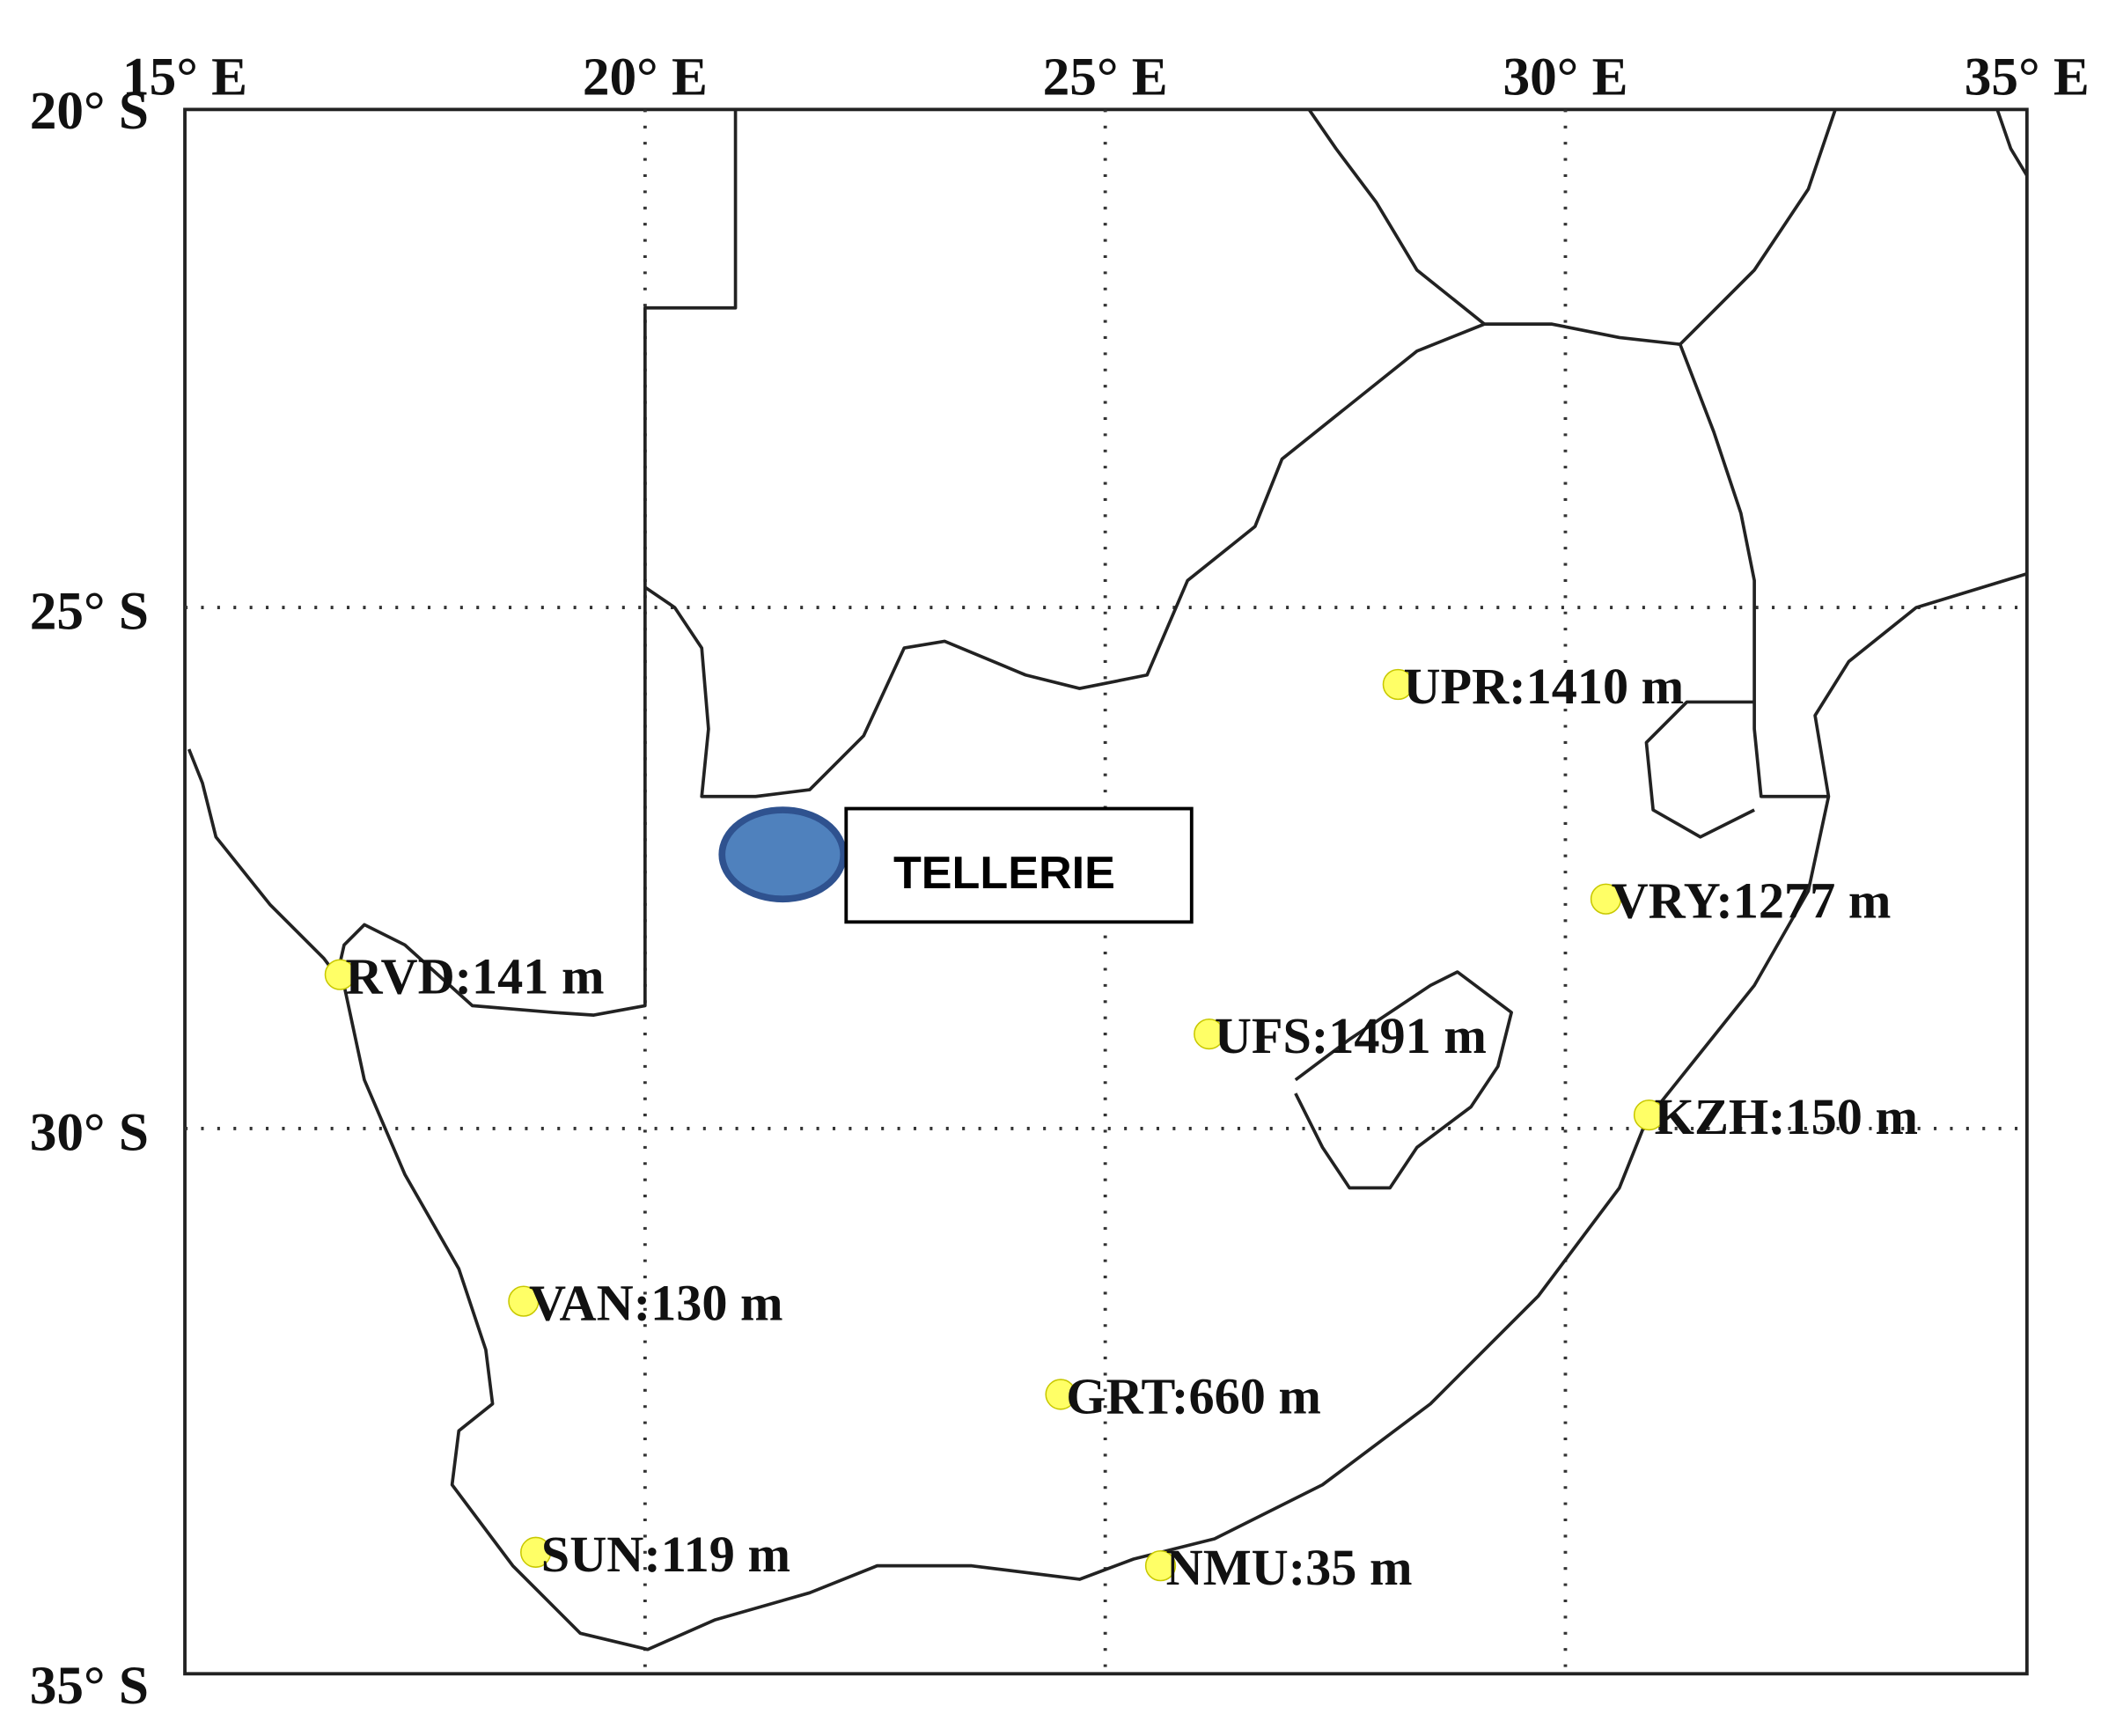 Image resolution: width=2116 pixels, height=1736 pixels. Describe the element at coordinates (1754, 570) in the screenshot. I see `mozambique-border` at that location.